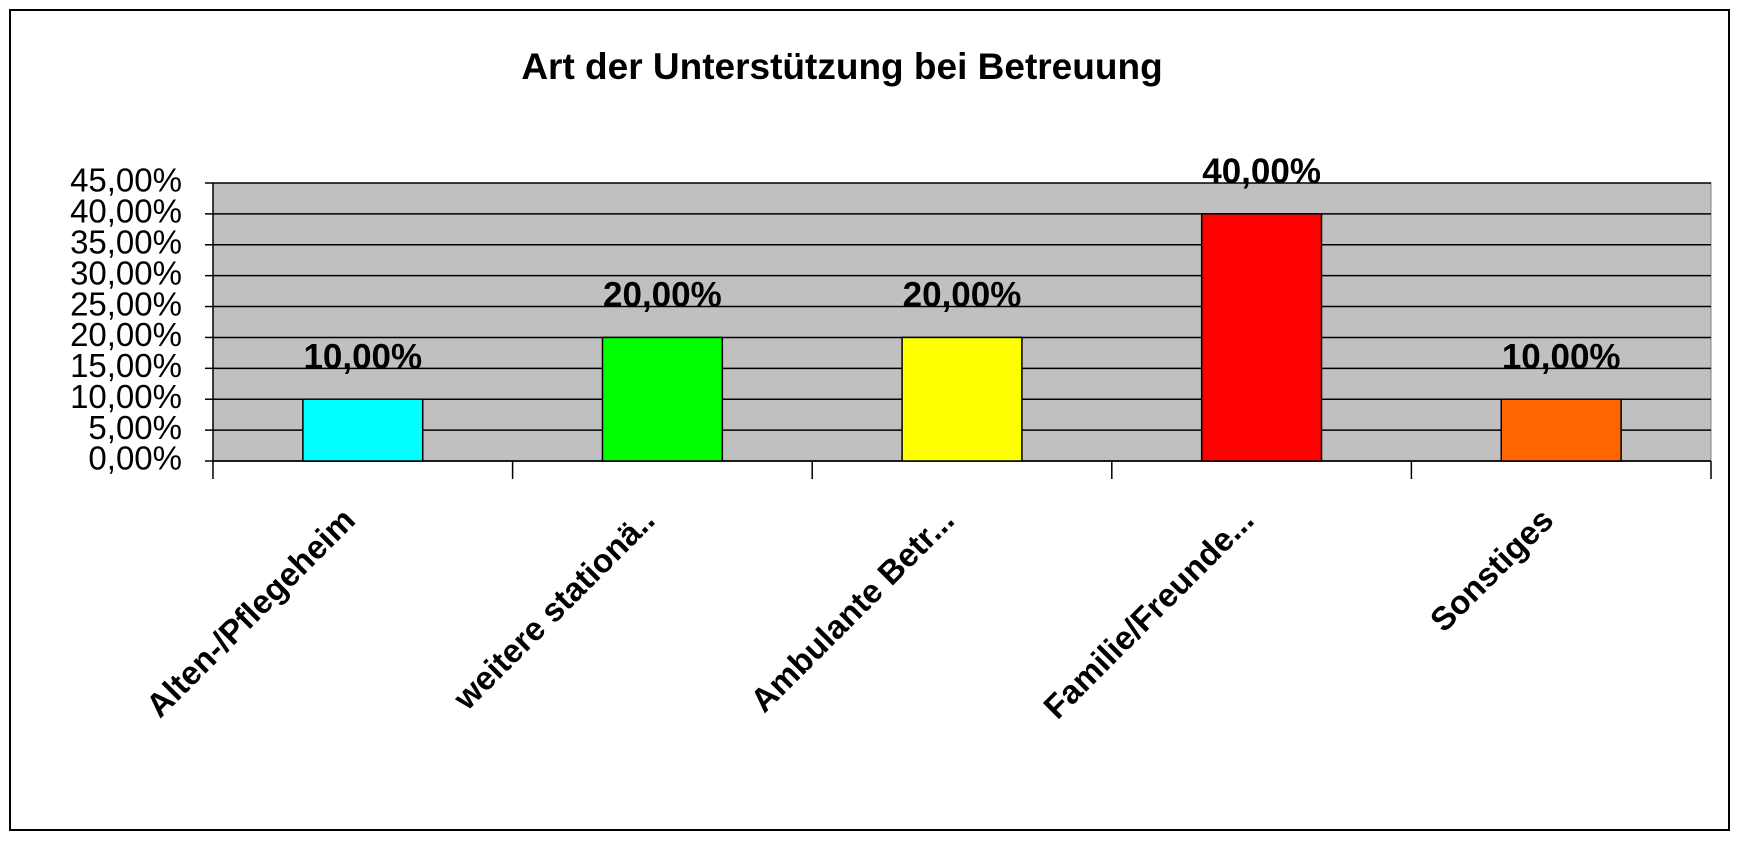  Describe the element at coordinates (126, 365) in the screenshot. I see `y-tick-label: 15,00%` at that location.